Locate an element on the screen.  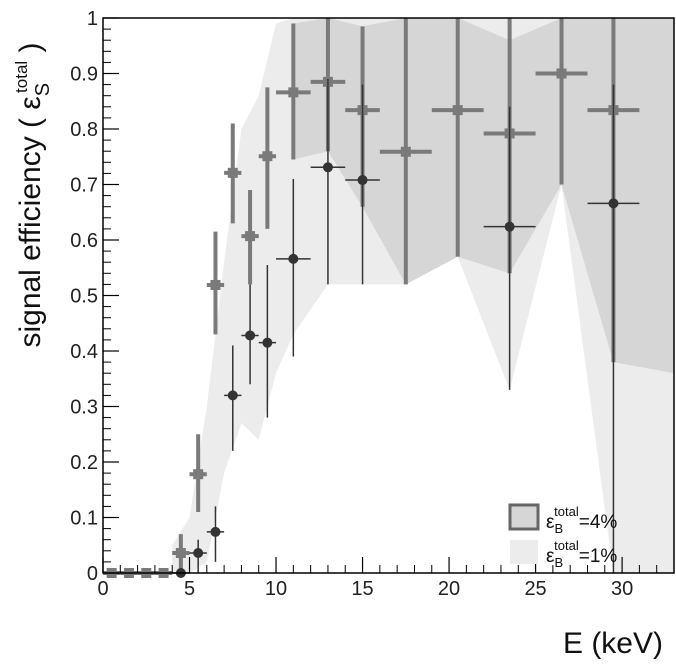
y-tick-label: 0.9 is located at coordinates (84, 75).